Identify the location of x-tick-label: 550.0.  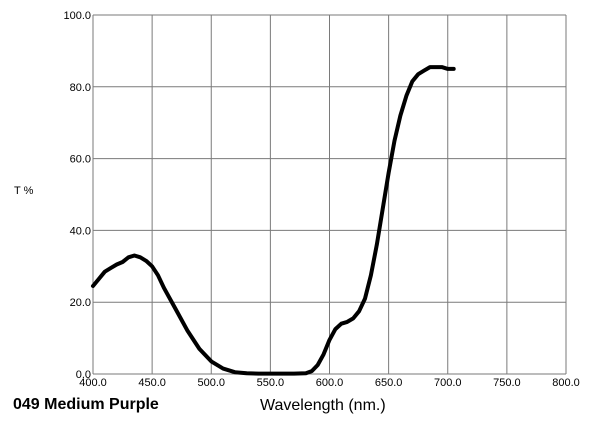
(271, 383).